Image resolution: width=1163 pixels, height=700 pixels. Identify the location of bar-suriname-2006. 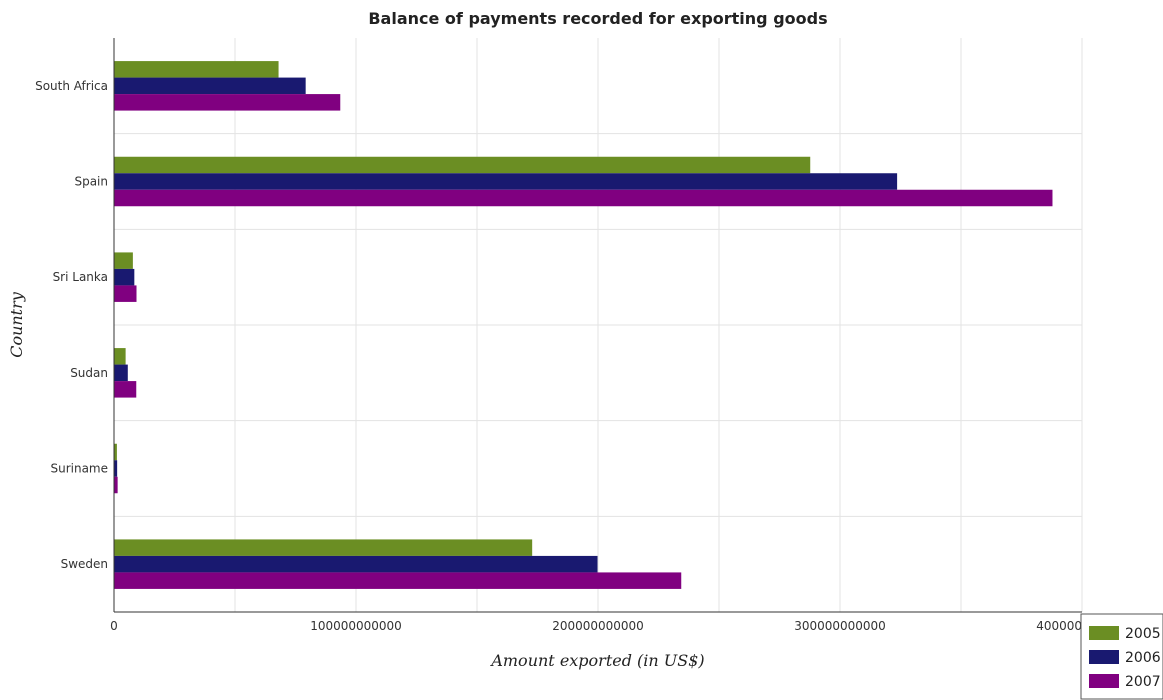
(116, 468).